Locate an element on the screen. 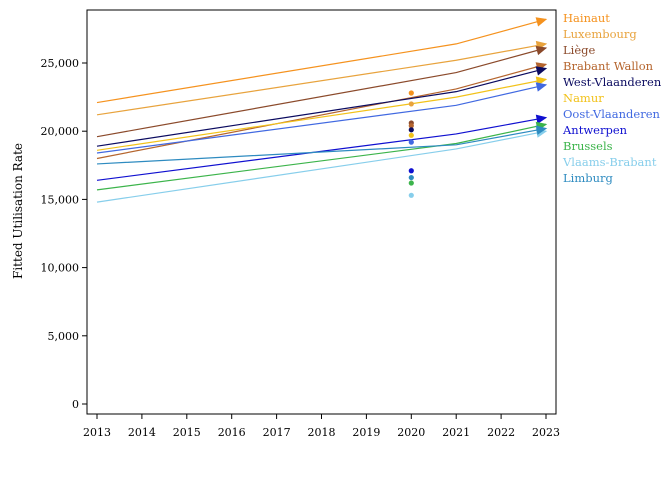 The height and width of the screenshot is (480, 672). legend-label: Luxembourg is located at coordinates (600, 34).